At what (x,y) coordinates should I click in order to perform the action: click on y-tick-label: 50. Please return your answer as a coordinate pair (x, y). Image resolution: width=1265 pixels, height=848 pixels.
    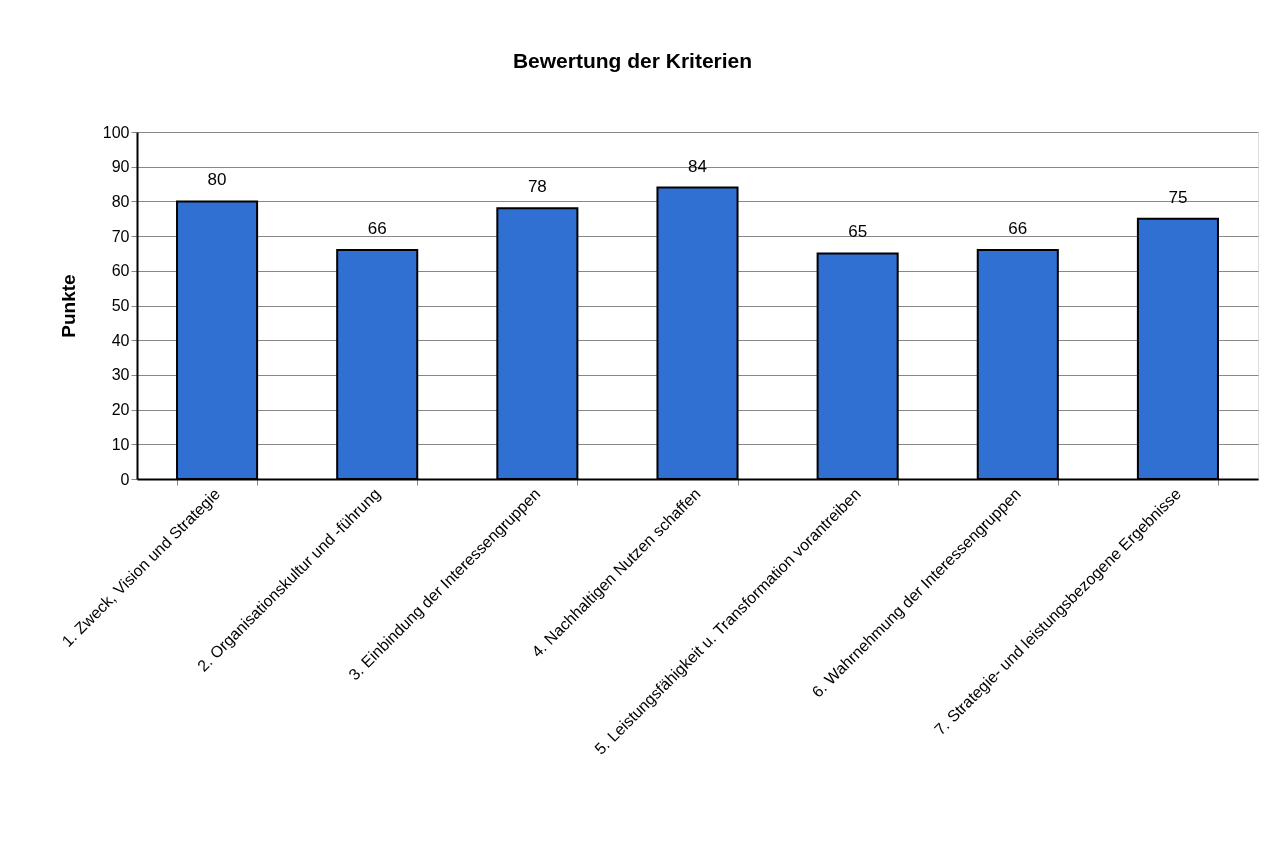
    Looking at the image, I should click on (120, 305).